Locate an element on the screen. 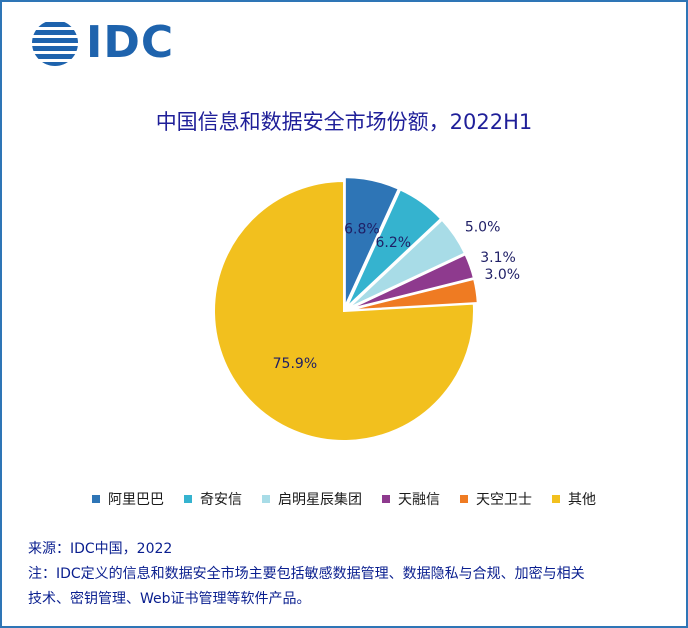 The width and height of the screenshot is (688, 628). legend-item-2: 奇安信 is located at coordinates (213, 499).